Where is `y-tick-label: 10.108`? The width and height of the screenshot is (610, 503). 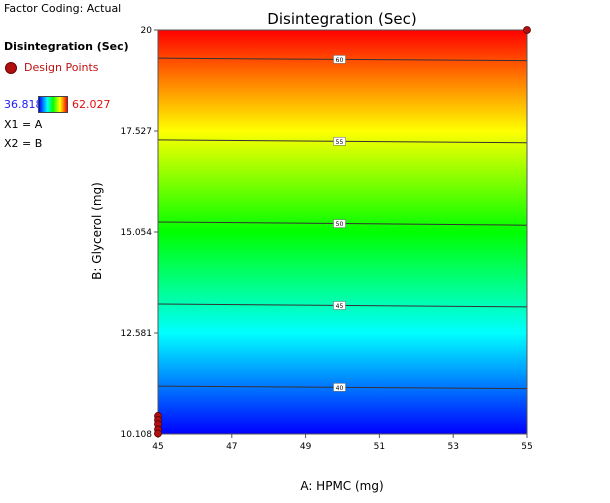 y-tick-label: 10.108 is located at coordinates (137, 435).